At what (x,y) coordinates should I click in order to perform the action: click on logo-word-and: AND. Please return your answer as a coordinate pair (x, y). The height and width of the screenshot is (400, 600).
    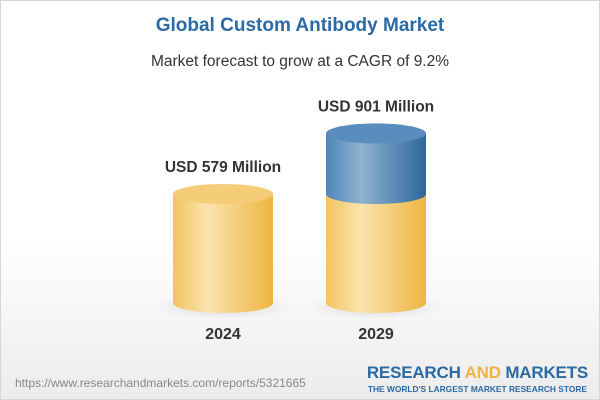
    Looking at the image, I should click on (482, 372).